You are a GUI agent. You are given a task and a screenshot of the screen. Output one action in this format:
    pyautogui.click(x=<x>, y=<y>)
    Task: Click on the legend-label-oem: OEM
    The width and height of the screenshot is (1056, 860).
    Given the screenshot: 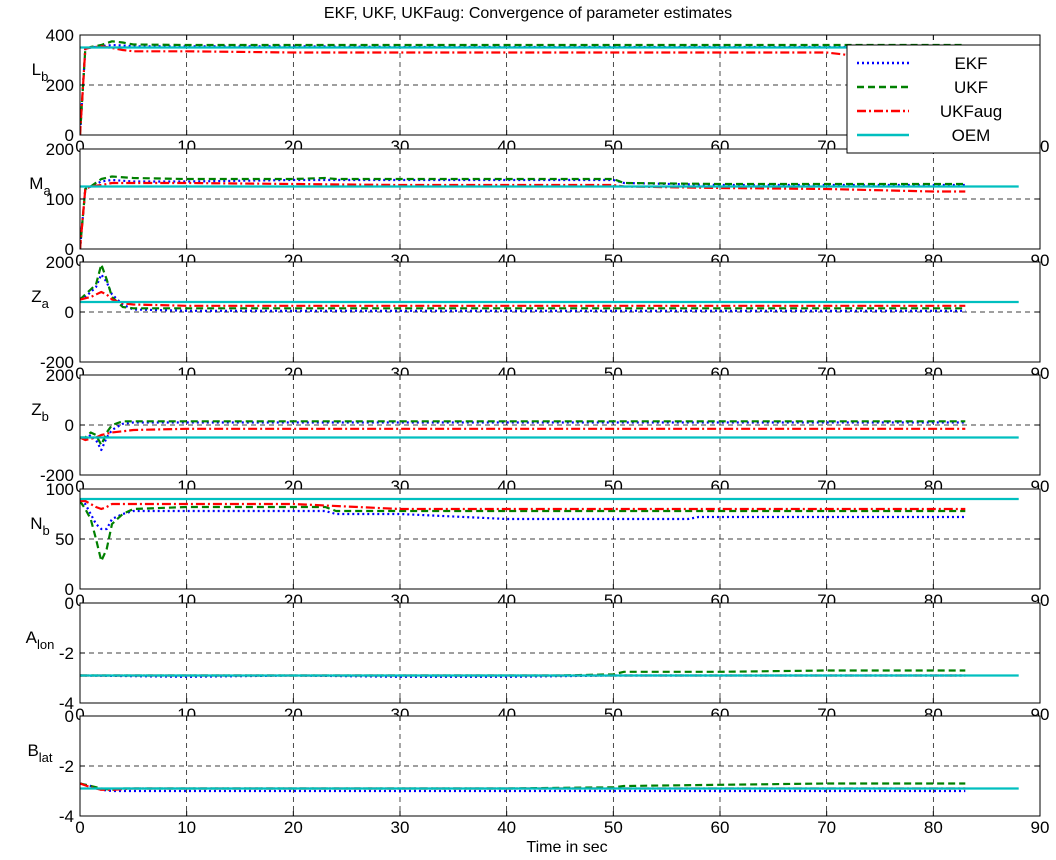 What is the action you would take?
    pyautogui.click(x=971, y=135)
    